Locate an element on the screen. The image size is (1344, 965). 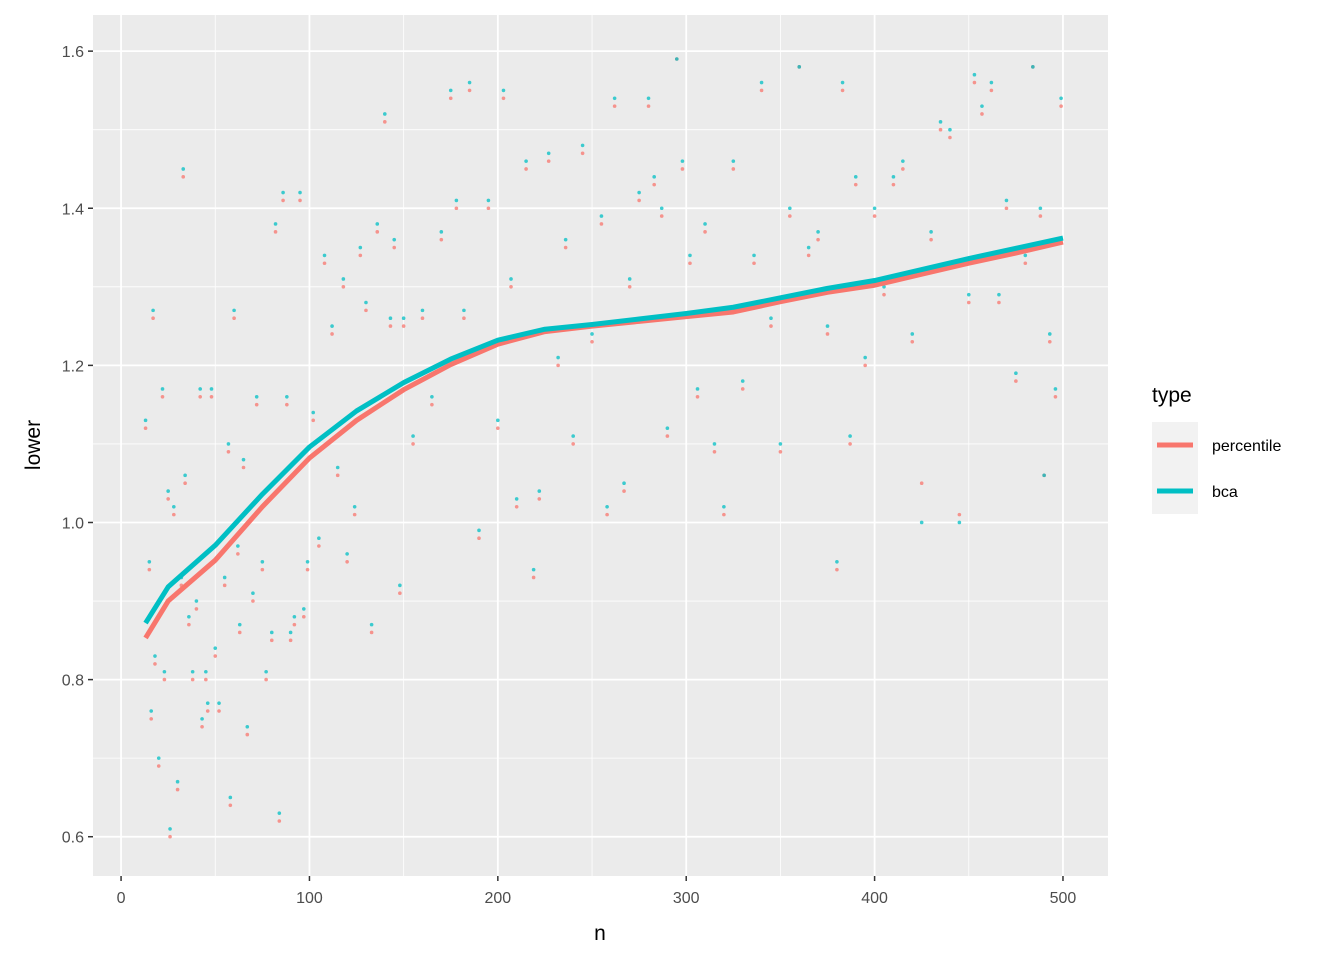
legend-label: bca is located at coordinates (1225, 492).